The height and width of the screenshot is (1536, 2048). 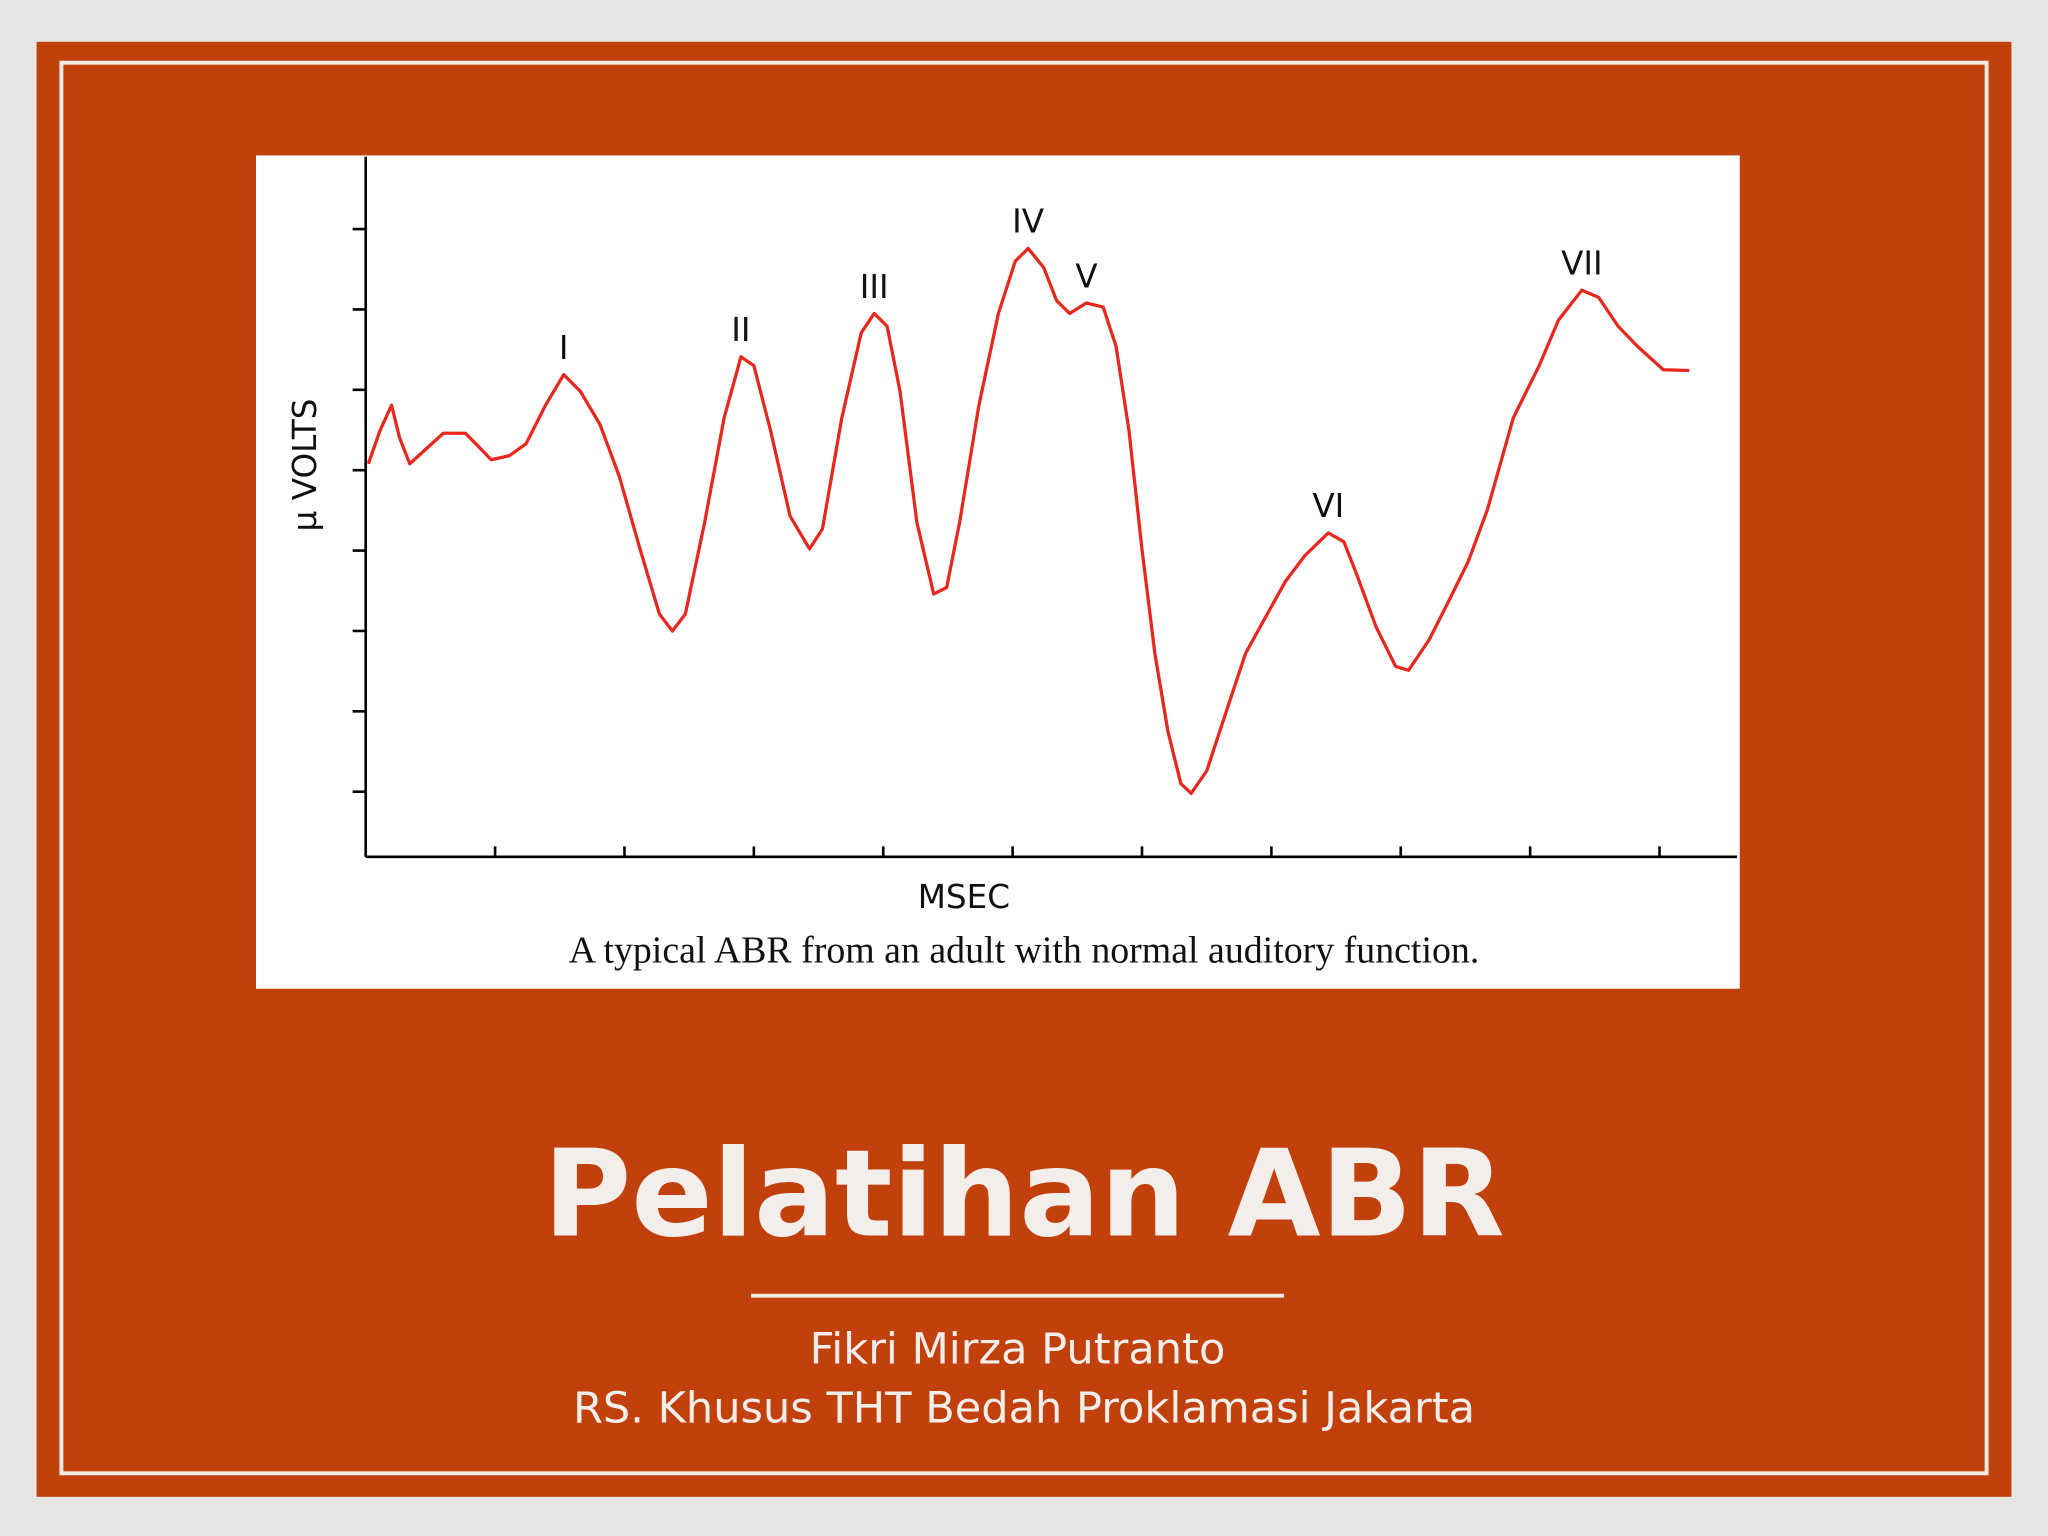 What do you see at coordinates (964, 897) in the screenshot?
I see `x-axis-label: MSEC` at bounding box center [964, 897].